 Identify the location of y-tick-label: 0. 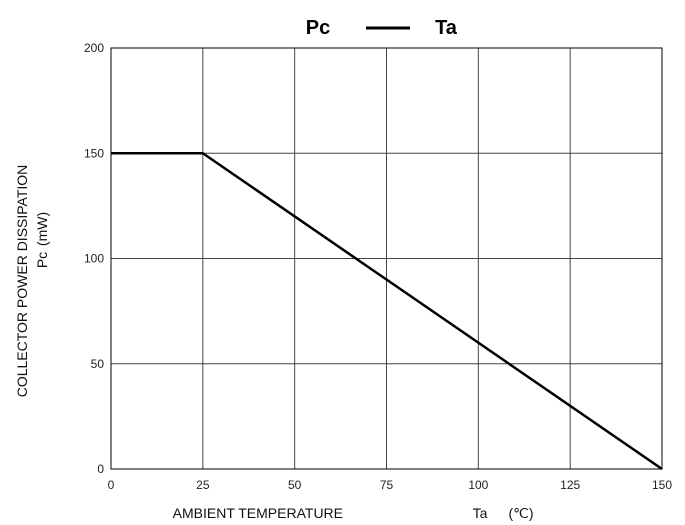
(100, 469).